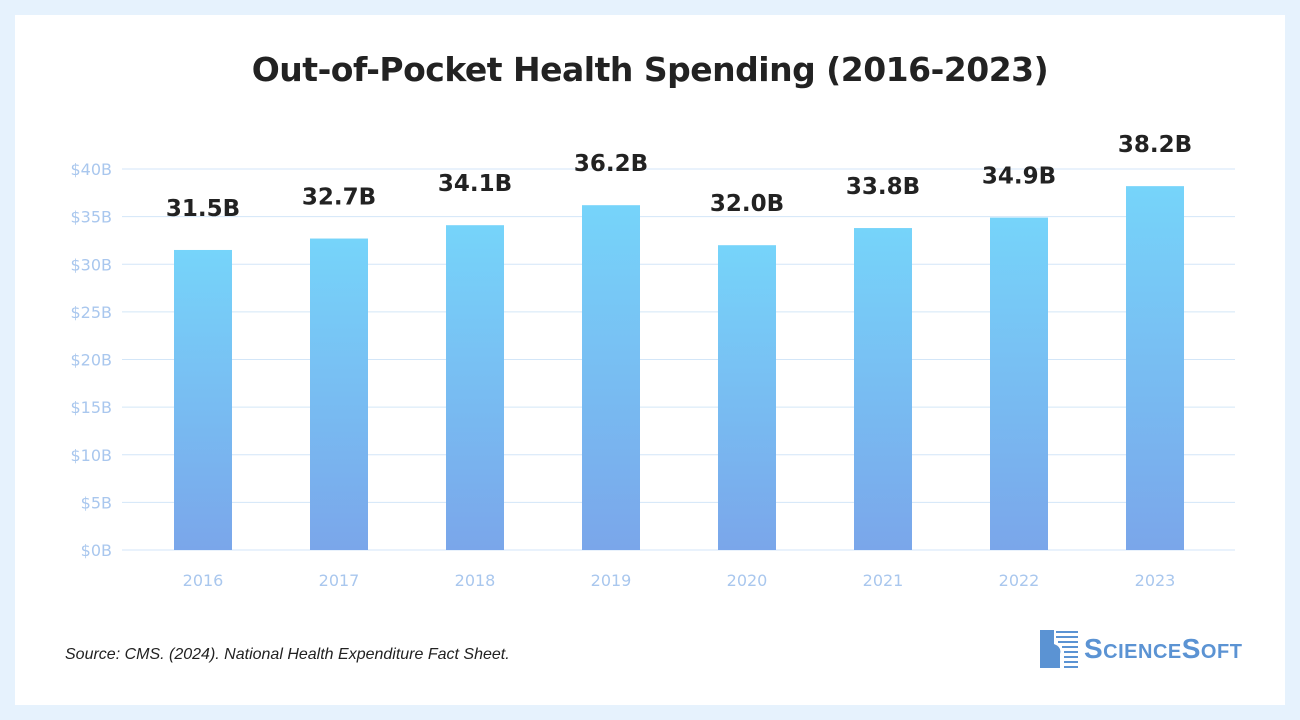  What do you see at coordinates (203, 399) in the screenshot?
I see `bar-2016` at bounding box center [203, 399].